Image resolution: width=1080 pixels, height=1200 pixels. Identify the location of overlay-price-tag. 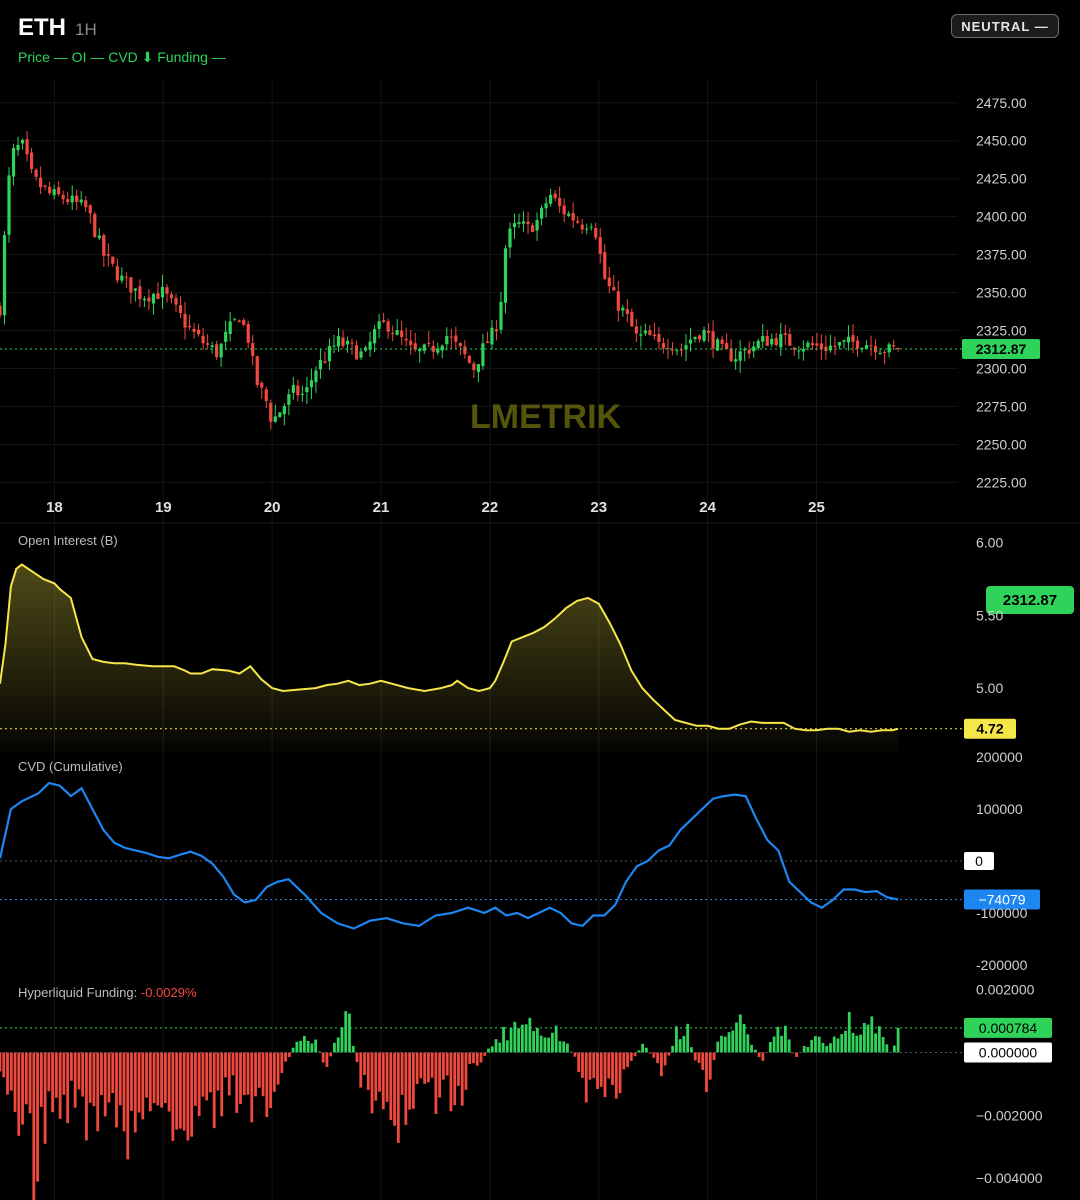
(1030, 600).